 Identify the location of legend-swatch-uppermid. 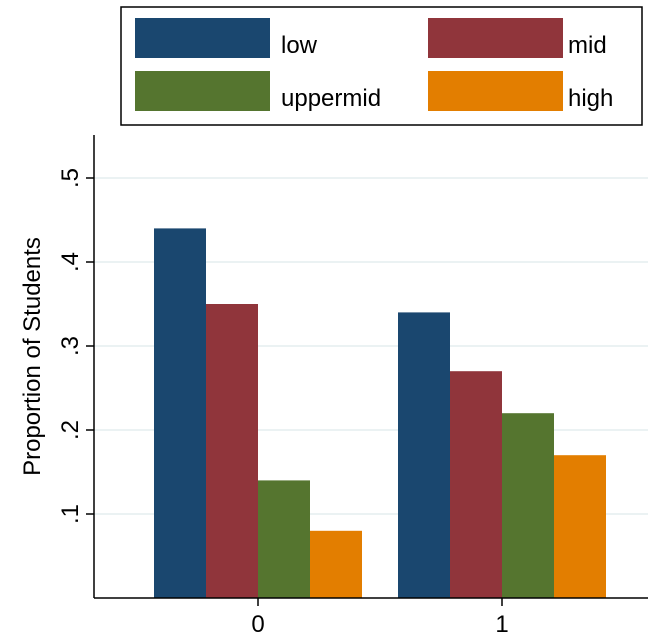
(202, 91).